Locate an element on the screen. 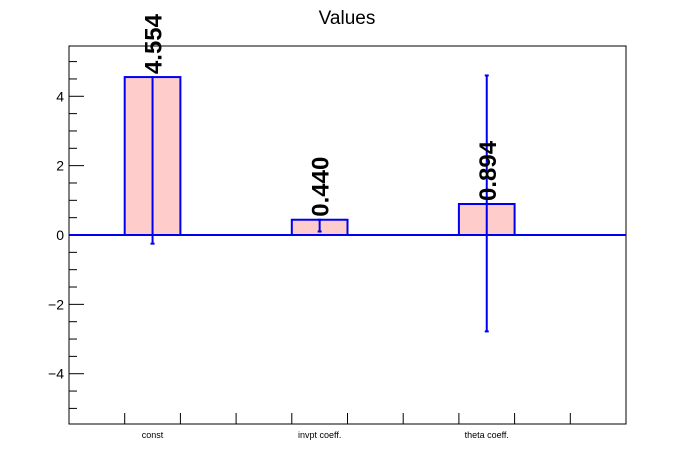  y-tick-labels: −4 −2 0 2 4 is located at coordinates (56, 234).